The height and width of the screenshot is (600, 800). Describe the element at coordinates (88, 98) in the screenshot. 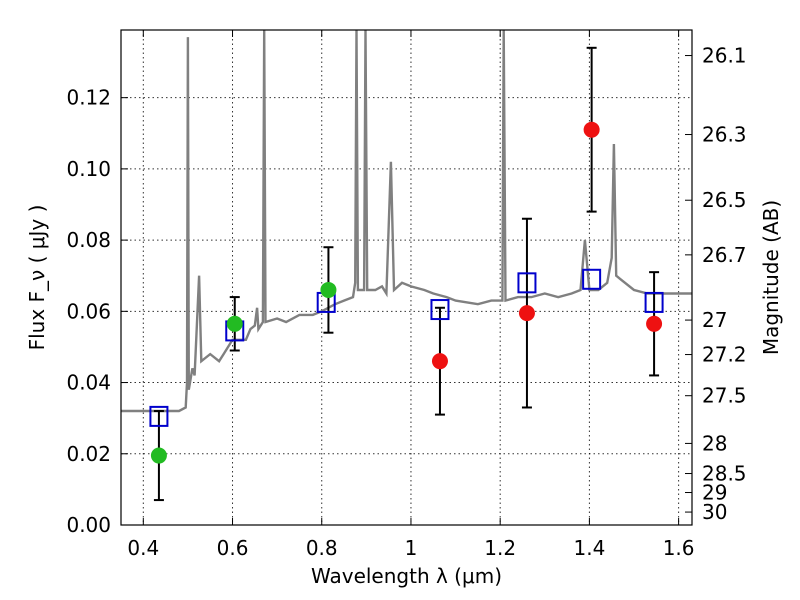

I see `y-tick-label: 0.12` at that location.